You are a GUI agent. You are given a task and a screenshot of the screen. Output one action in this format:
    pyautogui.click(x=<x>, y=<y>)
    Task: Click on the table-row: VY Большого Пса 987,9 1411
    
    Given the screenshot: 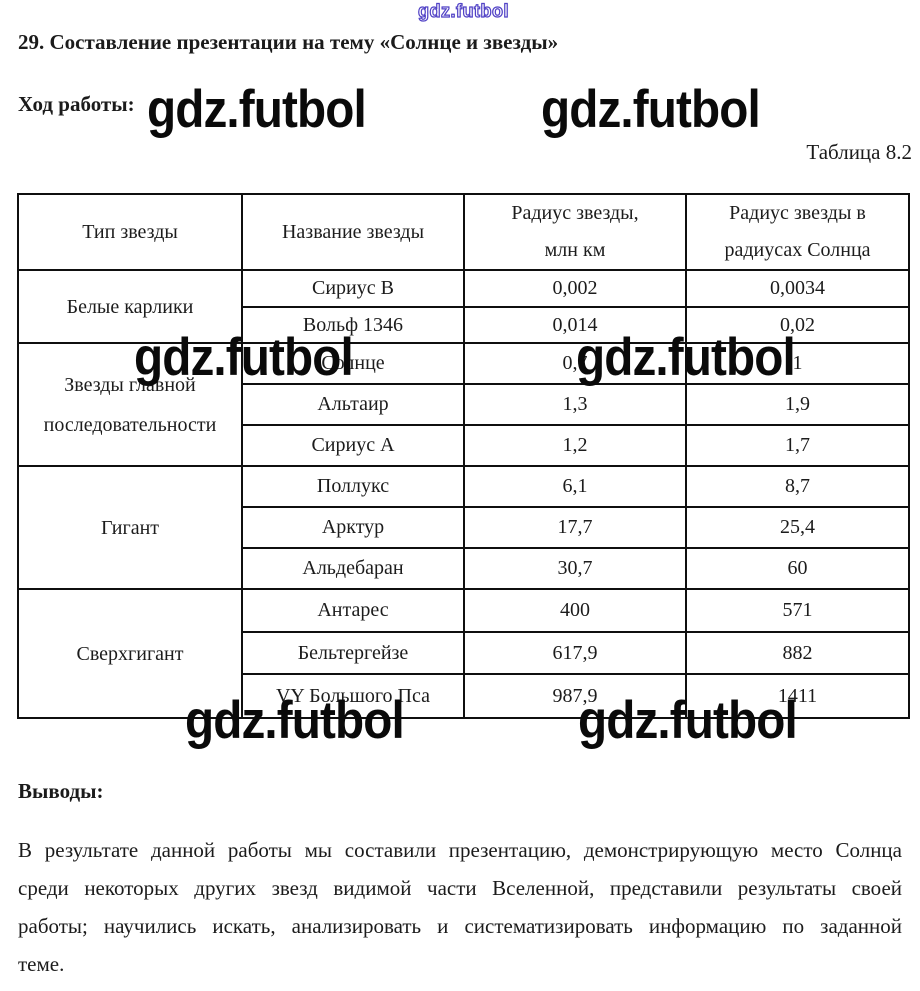 What is the action you would take?
    pyautogui.click(x=464, y=696)
    